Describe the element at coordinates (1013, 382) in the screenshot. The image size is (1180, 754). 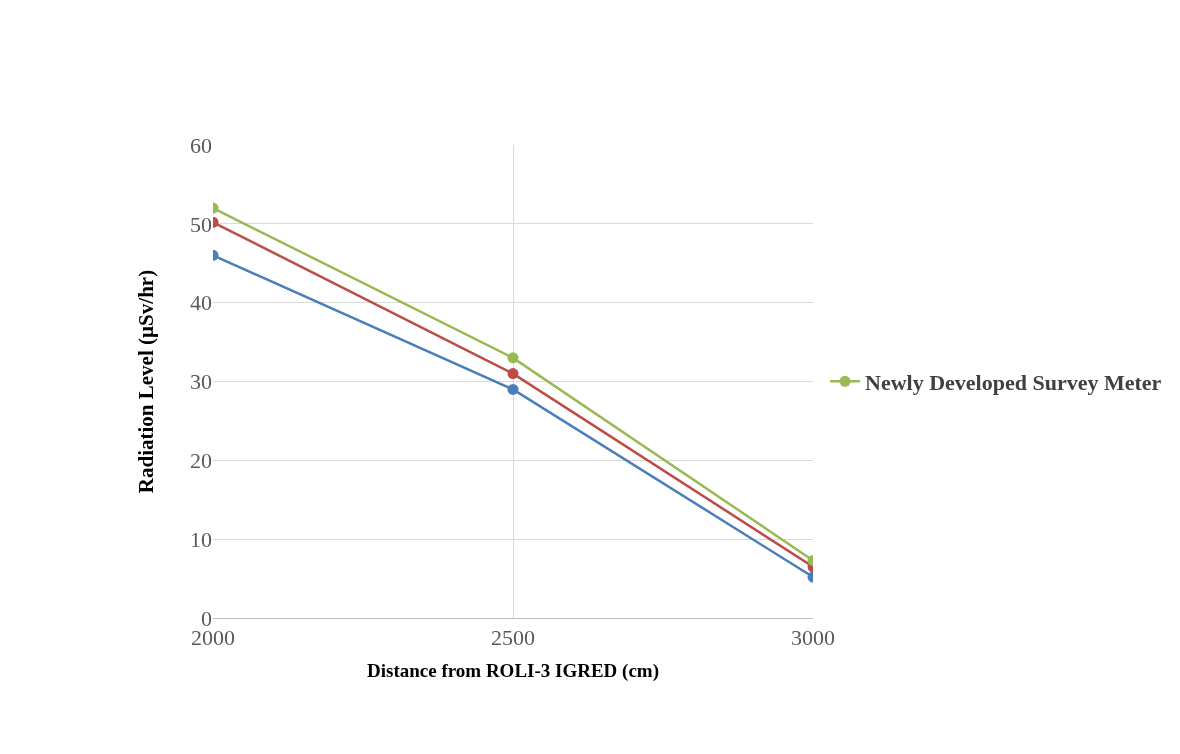
I see `legend-label: Newly Developed Survey Meter` at that location.